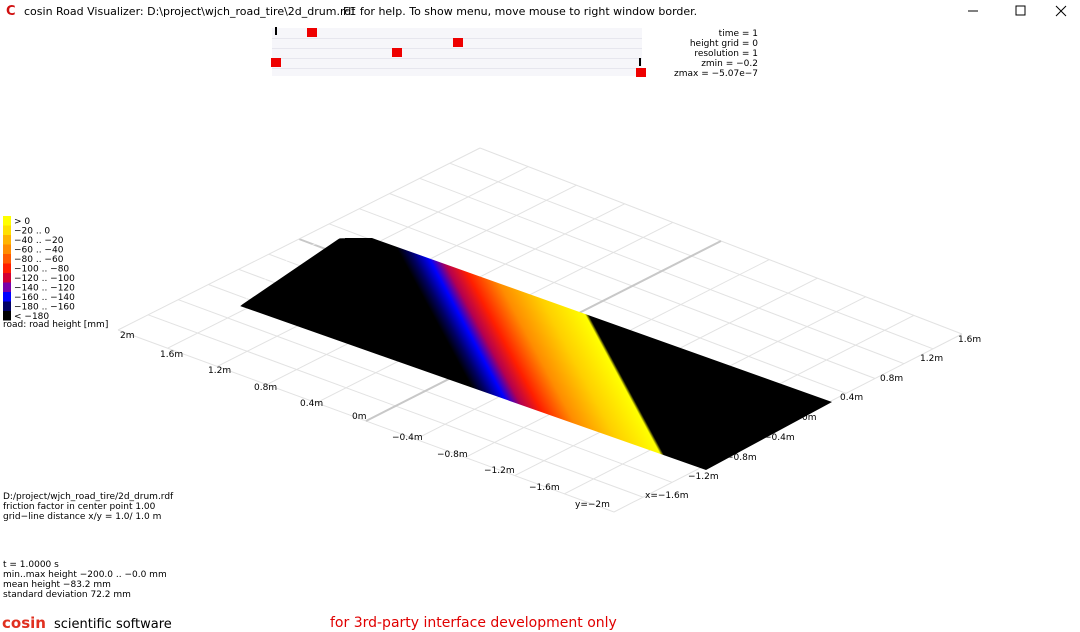 Image resolution: width=1080 pixels, height=632 pixels. I want to click on info-line: height grid = 0, so click(724, 44).